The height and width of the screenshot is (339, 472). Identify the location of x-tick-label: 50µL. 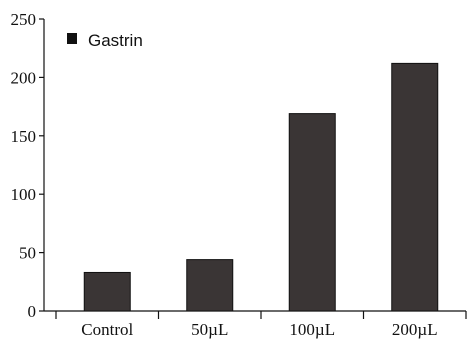
(209, 329).